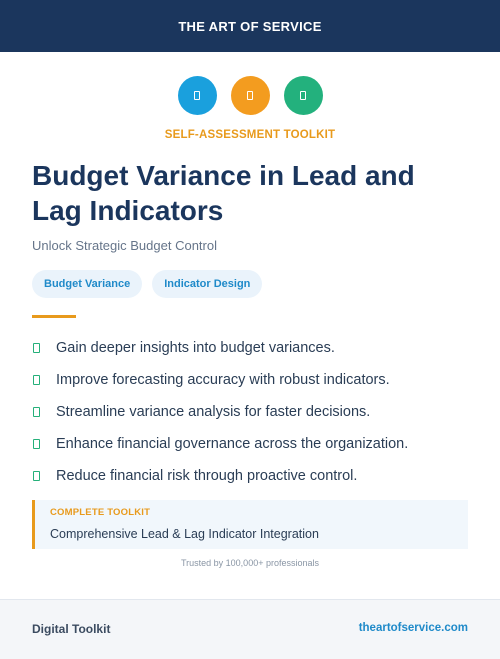 This screenshot has height=659, width=500. Describe the element at coordinates (207, 284) in the screenshot. I see `tag-indicator-design: Indicator Design` at that location.